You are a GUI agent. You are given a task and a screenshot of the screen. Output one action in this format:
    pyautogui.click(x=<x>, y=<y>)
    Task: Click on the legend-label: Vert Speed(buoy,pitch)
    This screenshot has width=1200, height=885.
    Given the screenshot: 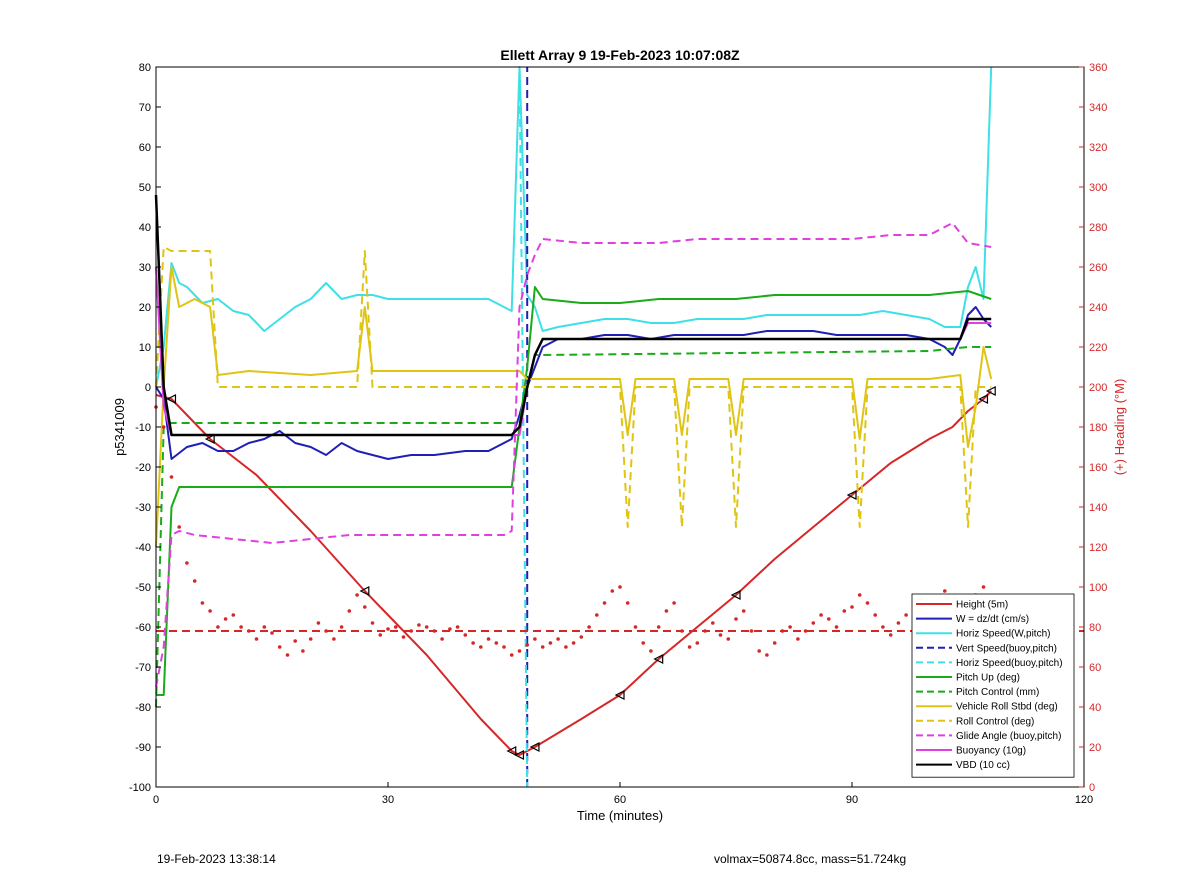 What is the action you would take?
    pyautogui.click(x=1006, y=648)
    